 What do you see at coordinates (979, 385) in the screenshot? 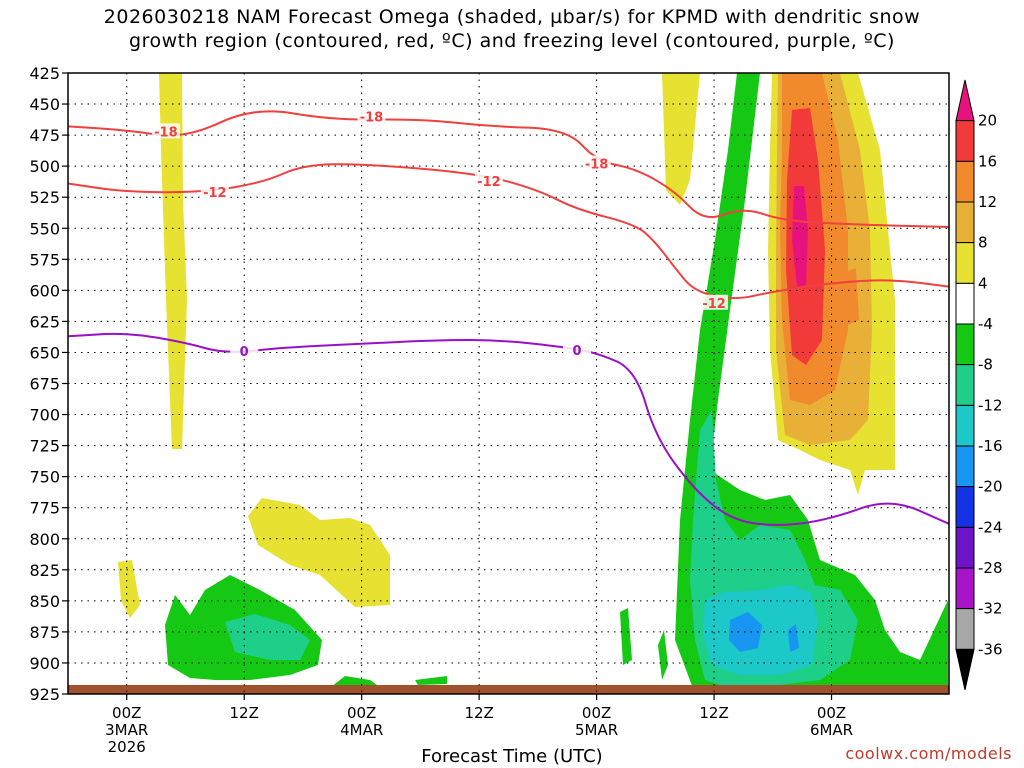
I see `colorbar: 20 16 12 8 4 -4 -8 -12 -16 -20 -24 -28 -32 -36` at bounding box center [979, 385].